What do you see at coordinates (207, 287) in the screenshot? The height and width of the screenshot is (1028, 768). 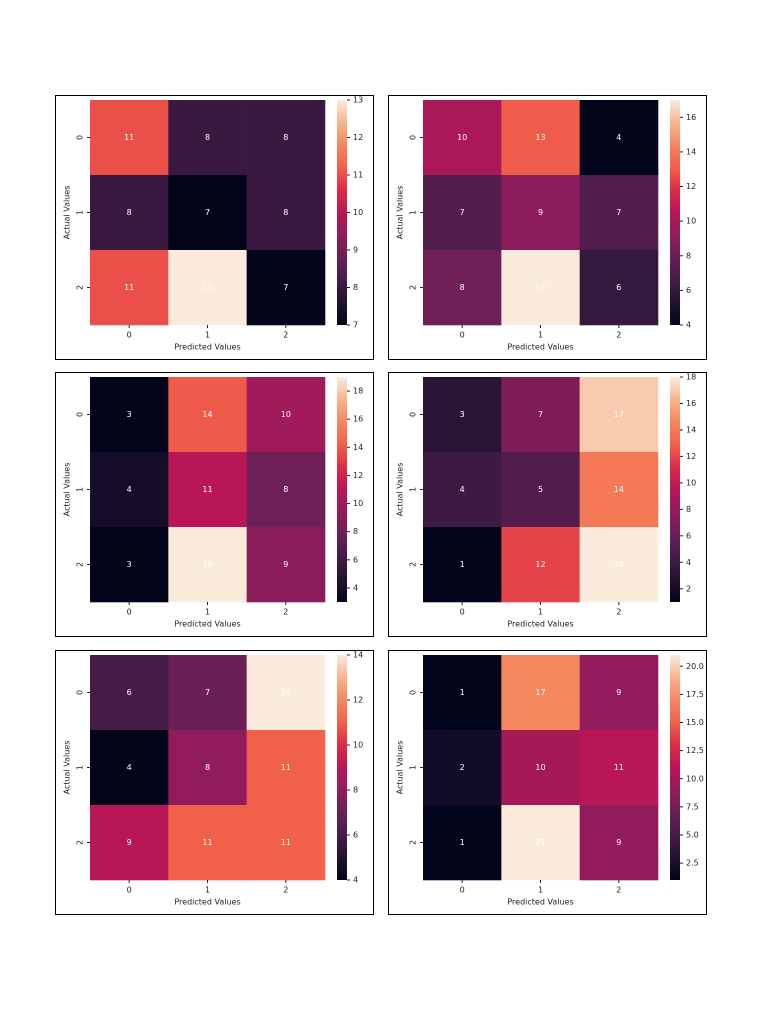 I see `cell-label: 13` at bounding box center [207, 287].